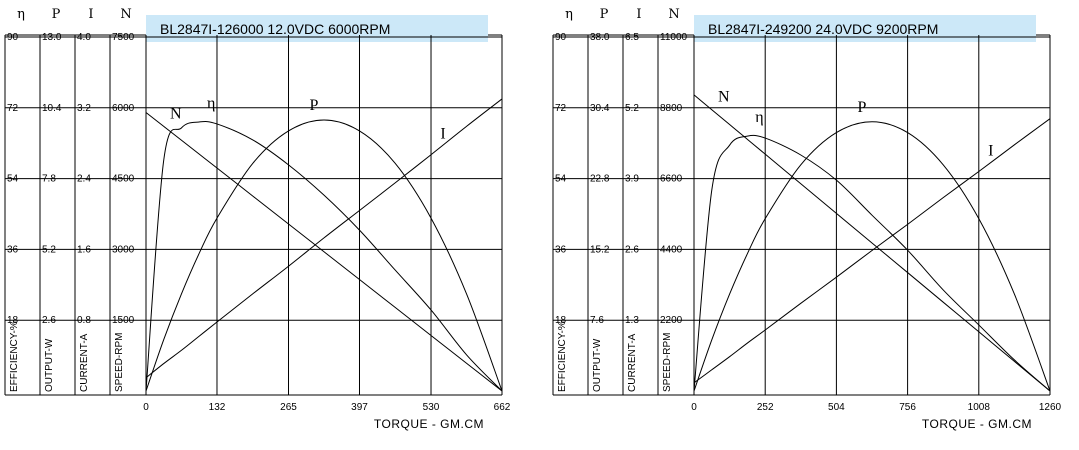 This screenshot has width=1079, height=450. What do you see at coordinates (84, 37) in the screenshot?
I see `y-tick-label: 4.0` at bounding box center [84, 37].